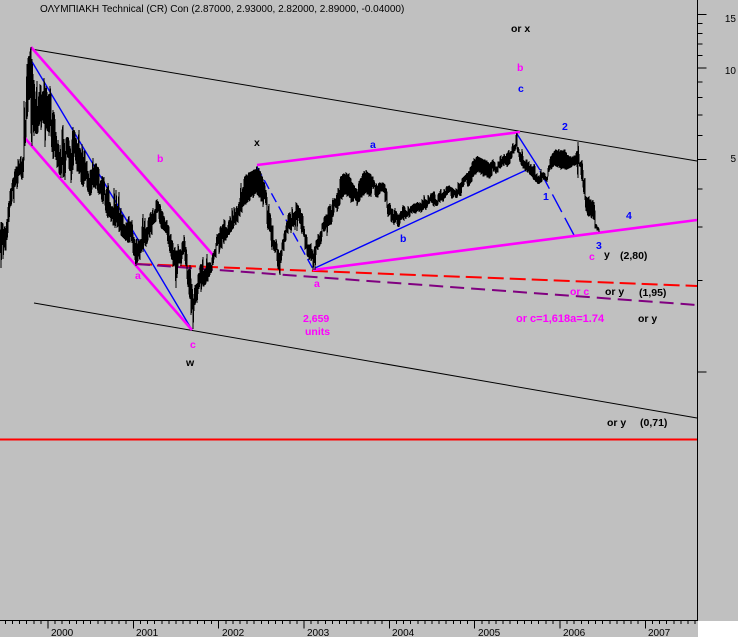  Describe the element at coordinates (652, 293) in the screenshot. I see `svg-text: (1,95)` at that location.